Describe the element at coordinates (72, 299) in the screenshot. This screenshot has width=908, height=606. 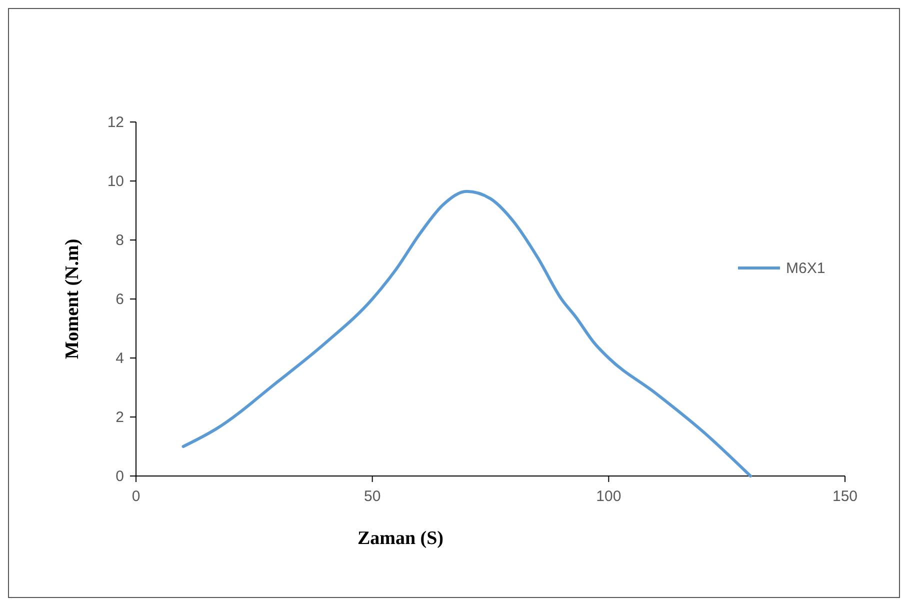
I see `y-axis-title: Moment (N.m)` at that location.